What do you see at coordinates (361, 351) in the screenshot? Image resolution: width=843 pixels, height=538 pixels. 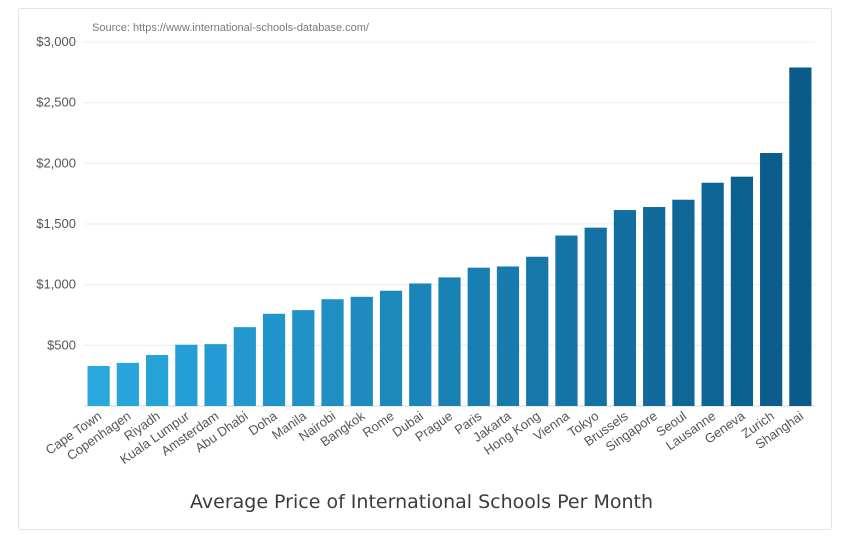 I see `bar-bangkok` at bounding box center [361, 351].